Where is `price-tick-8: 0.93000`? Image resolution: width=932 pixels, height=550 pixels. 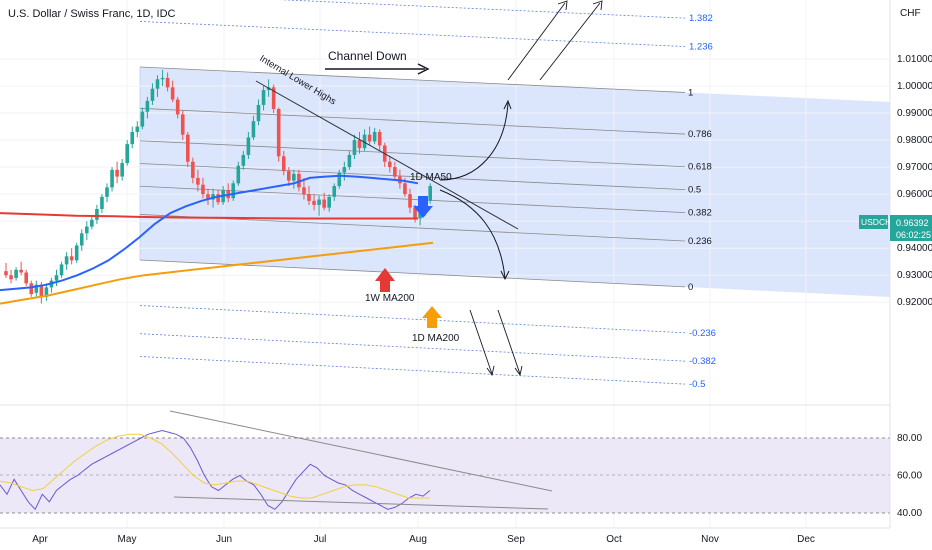
price-tick-8: 0.93000 is located at coordinates (914, 275).